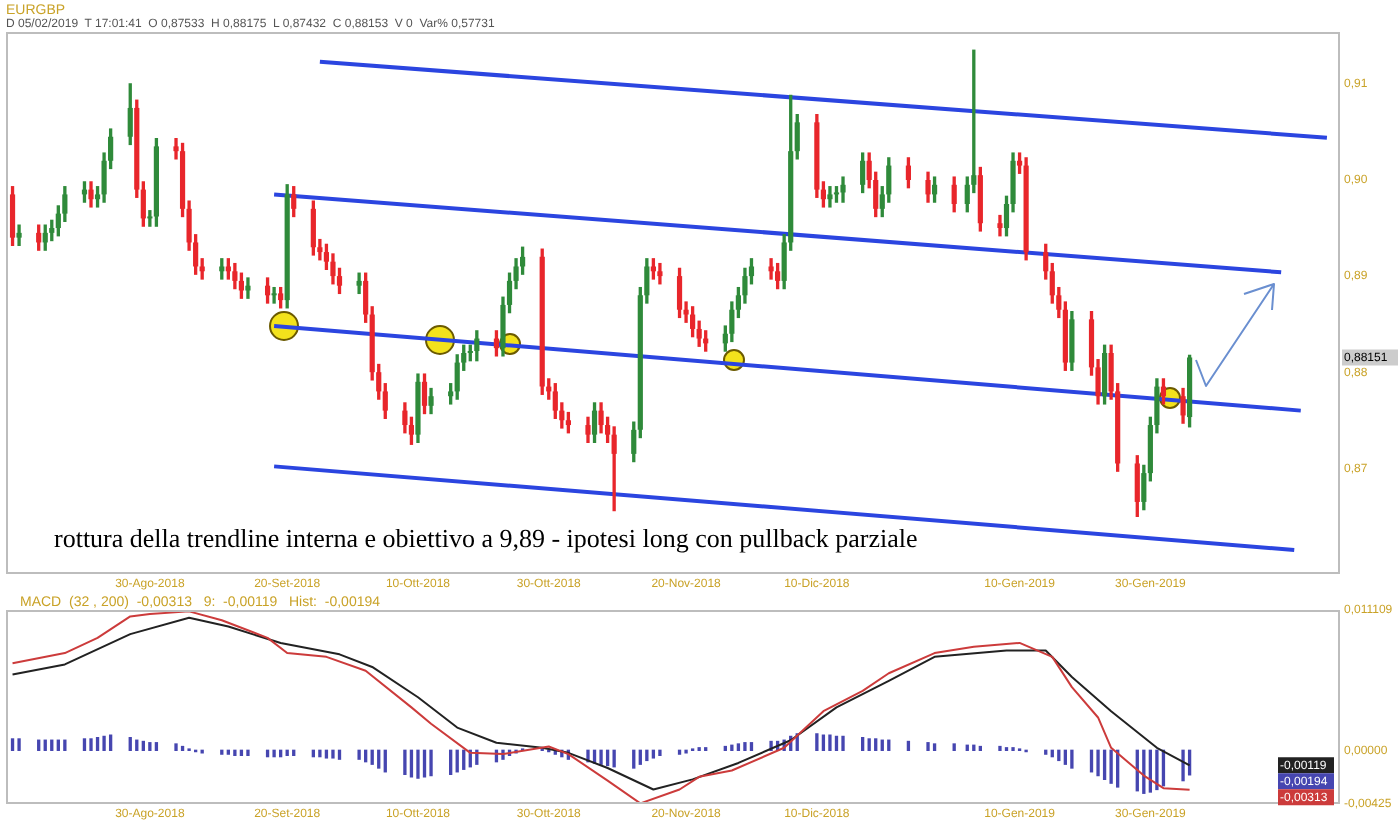 Image resolution: width=1400 pixels, height=828 pixels. I want to click on annotation: rottura della trendline interna e obiettivo a 9,89 - ipotesi long con pullback parziale, so click(486, 537).